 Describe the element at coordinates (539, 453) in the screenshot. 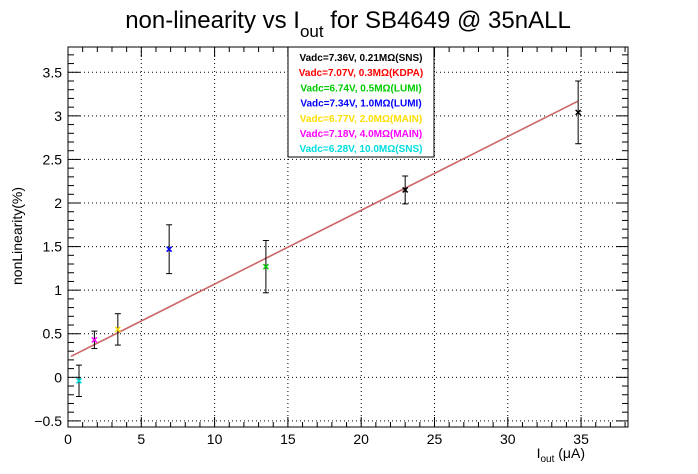

I see `x-axis-label-main: I` at that location.